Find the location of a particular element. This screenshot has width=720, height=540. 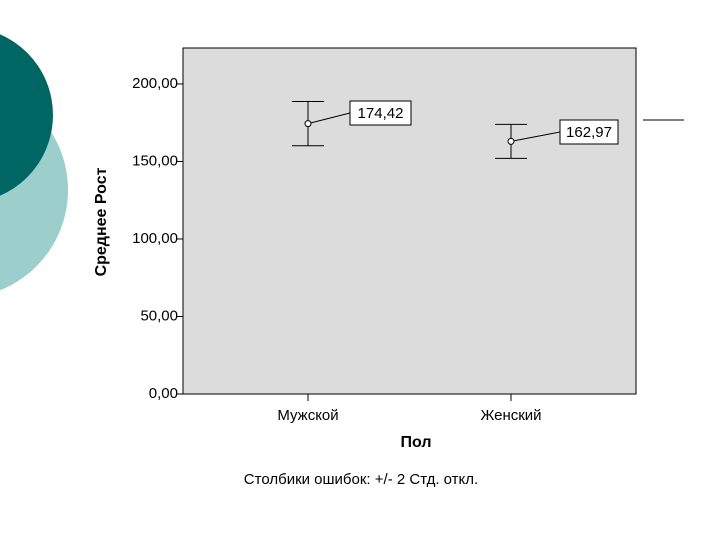

y-tick-label: 0,00 is located at coordinates (163, 393).